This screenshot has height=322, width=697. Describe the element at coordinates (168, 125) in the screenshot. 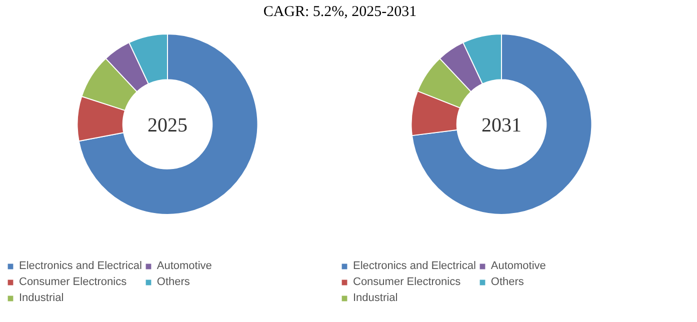

I see `text: 2025` at that location.